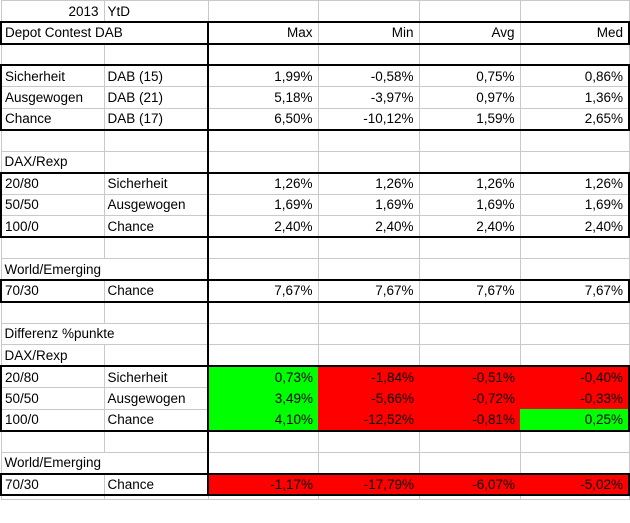 Image resolution: width=630 pixels, height=523 pixels. What do you see at coordinates (52, 75) in the screenshot?
I see `name-cell: Sicherheit` at bounding box center [52, 75].